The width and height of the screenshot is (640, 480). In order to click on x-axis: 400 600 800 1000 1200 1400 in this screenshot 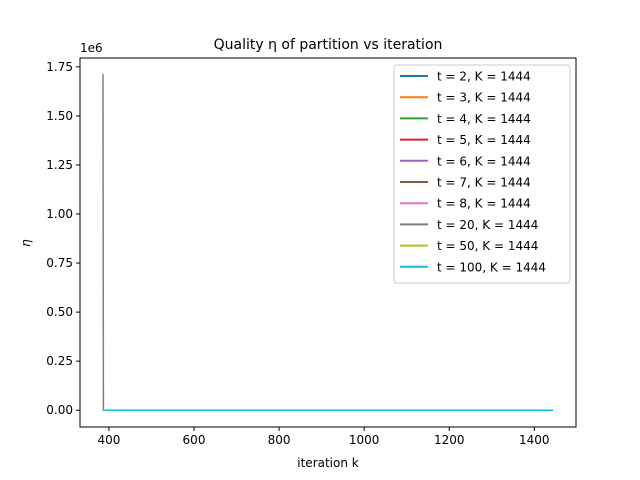, I will do `click(323, 437)`.